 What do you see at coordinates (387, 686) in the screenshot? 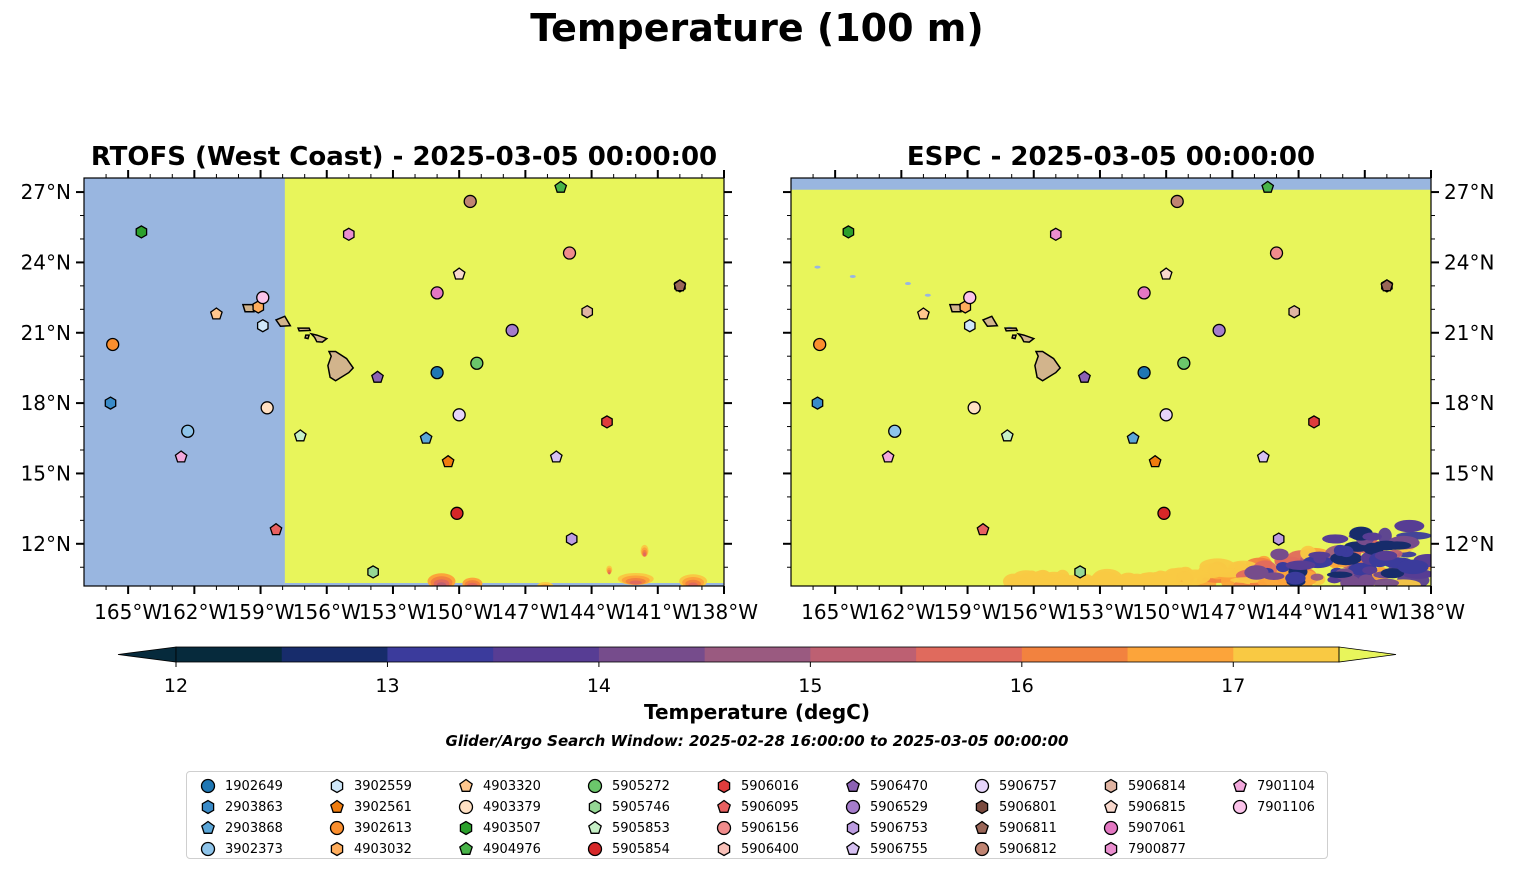
I see `colorbar-tick-label: 13` at bounding box center [387, 686].